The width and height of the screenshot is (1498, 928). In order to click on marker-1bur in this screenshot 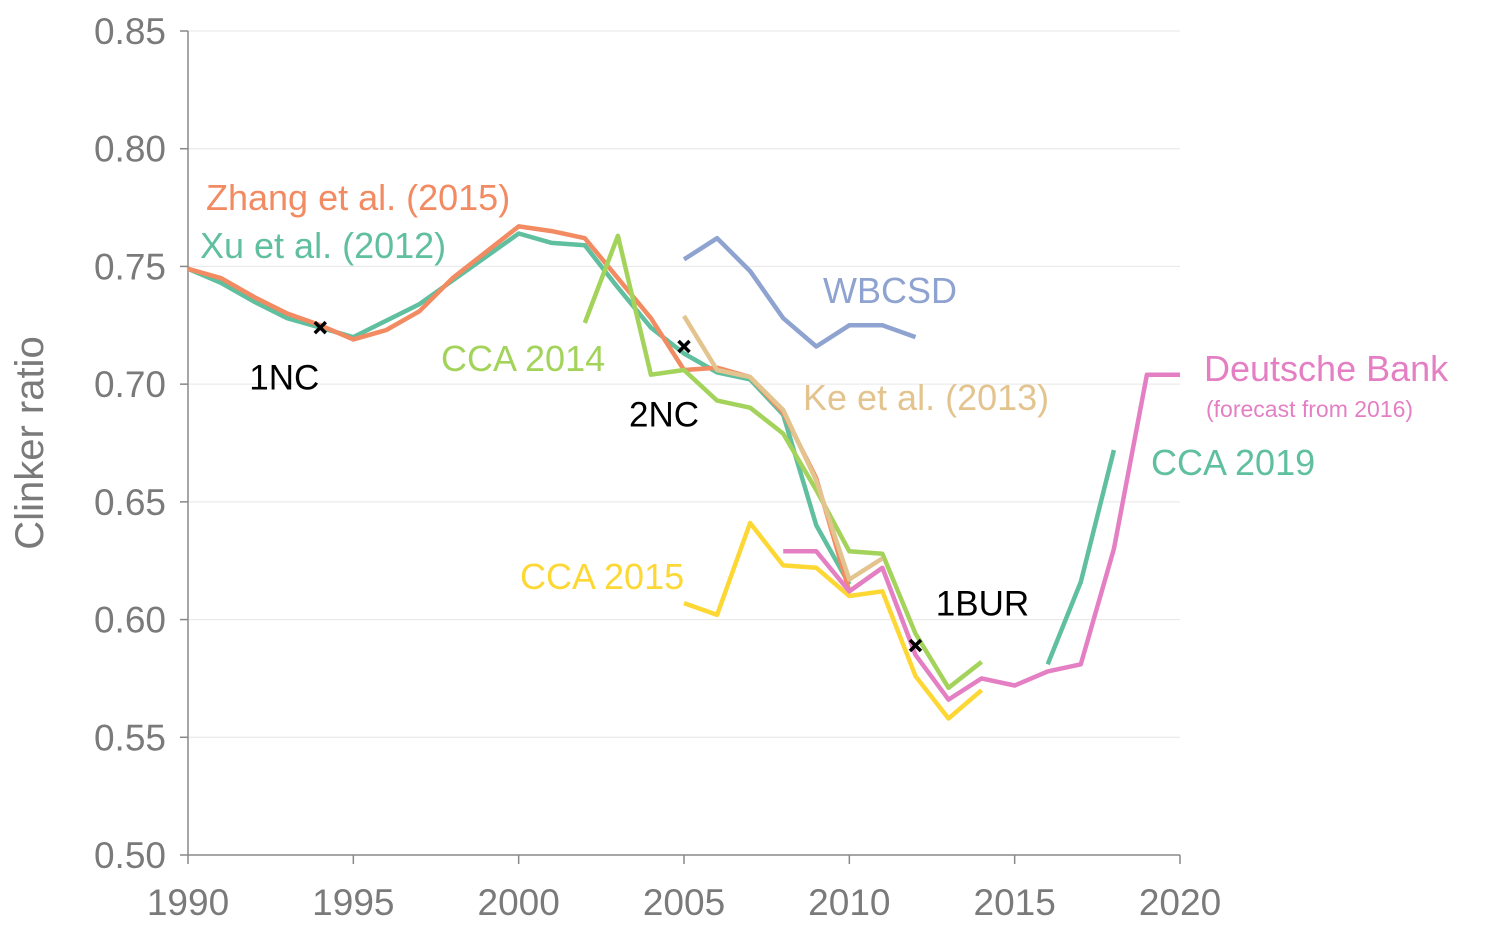, I will do `click(915, 645)`.